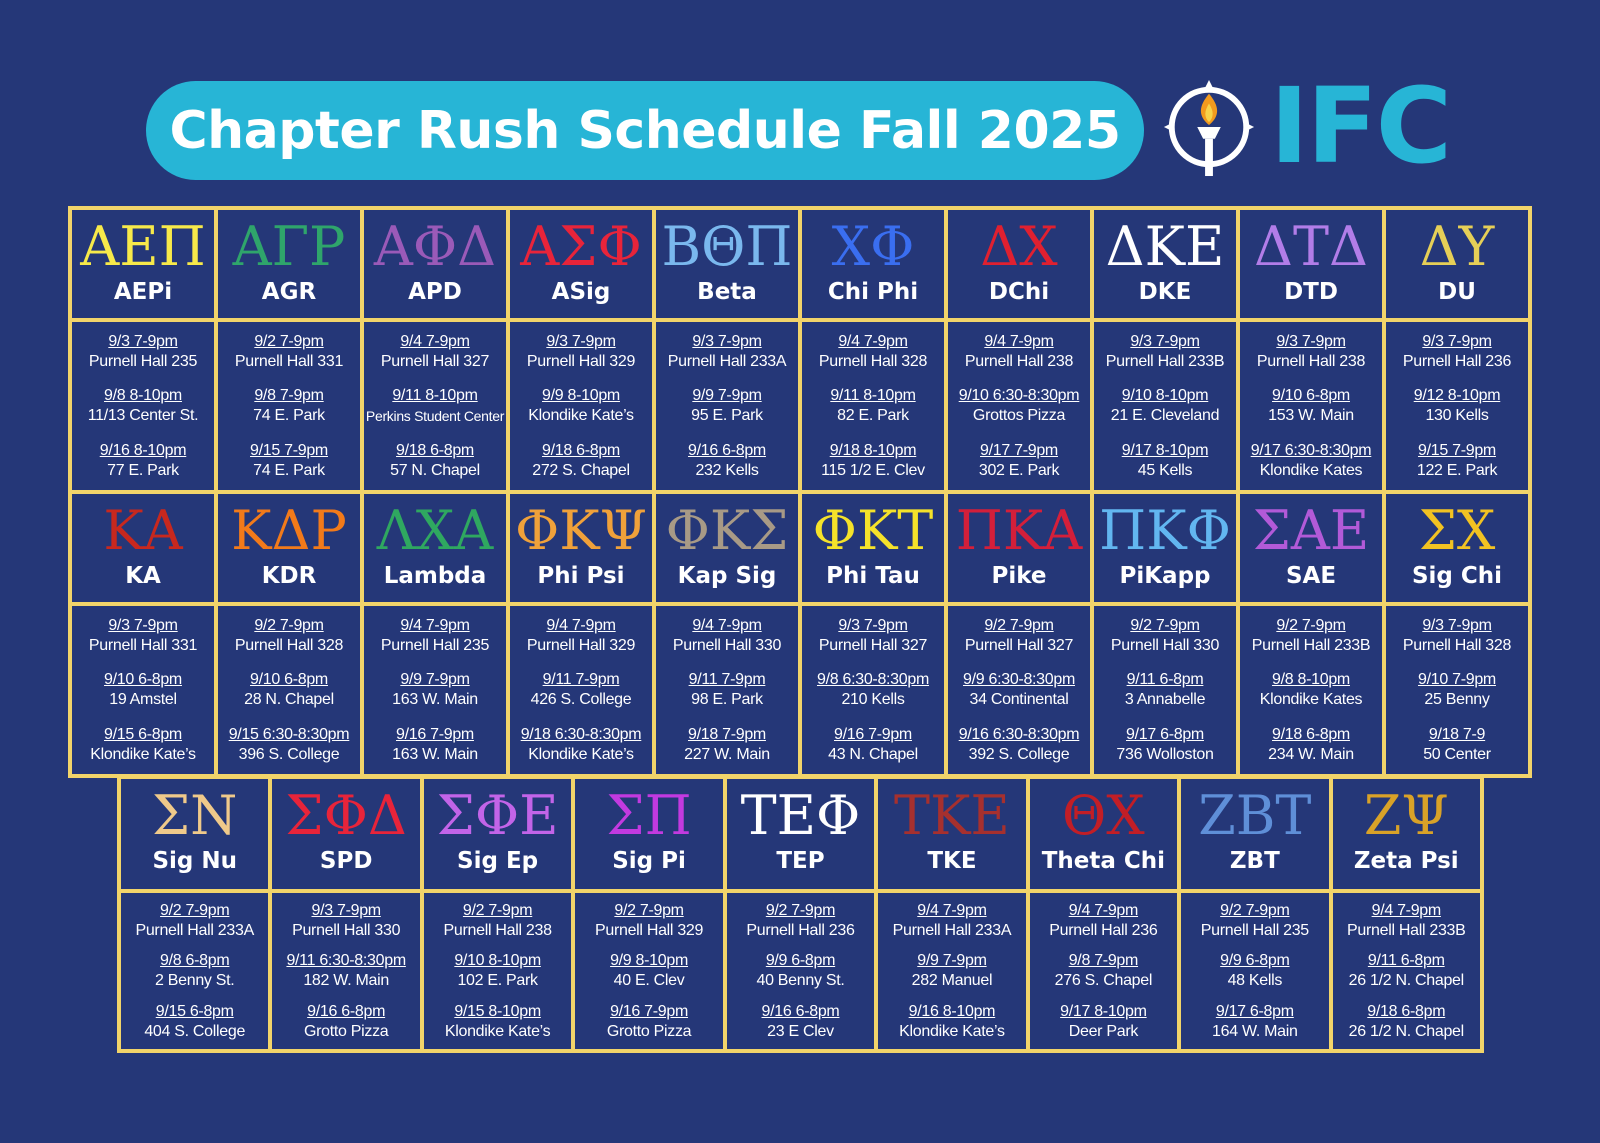  I want to click on chapter-header: ΑΓΡ AGR, so click(289, 264).